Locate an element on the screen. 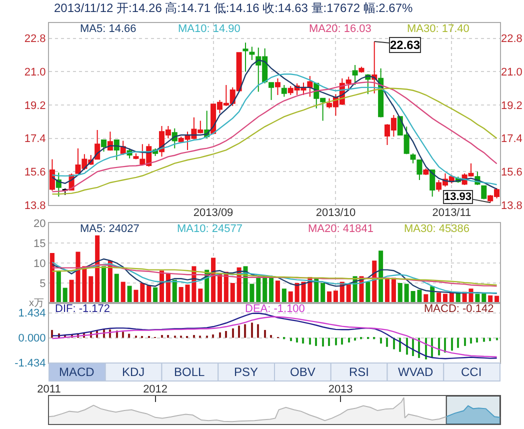  text: MACD is located at coordinates (77, 372).